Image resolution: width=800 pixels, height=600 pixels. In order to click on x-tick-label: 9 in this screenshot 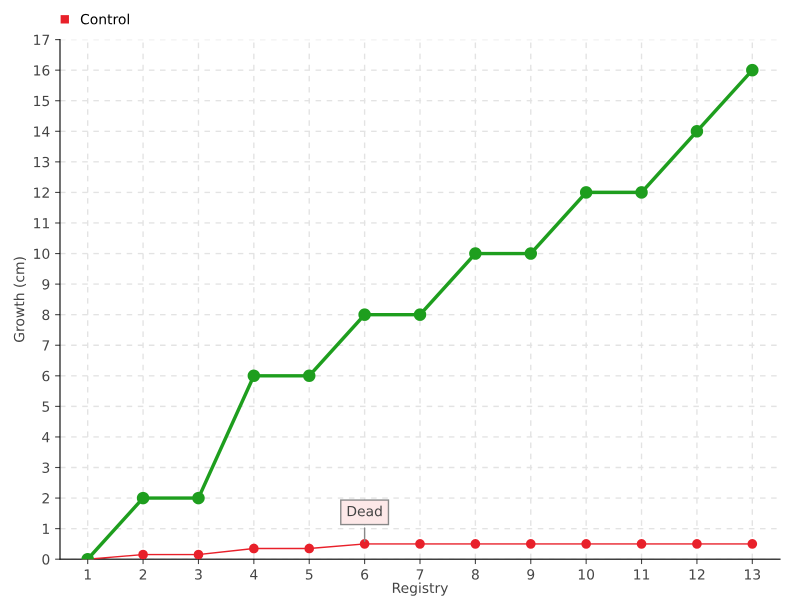, I will do `click(530, 574)`.